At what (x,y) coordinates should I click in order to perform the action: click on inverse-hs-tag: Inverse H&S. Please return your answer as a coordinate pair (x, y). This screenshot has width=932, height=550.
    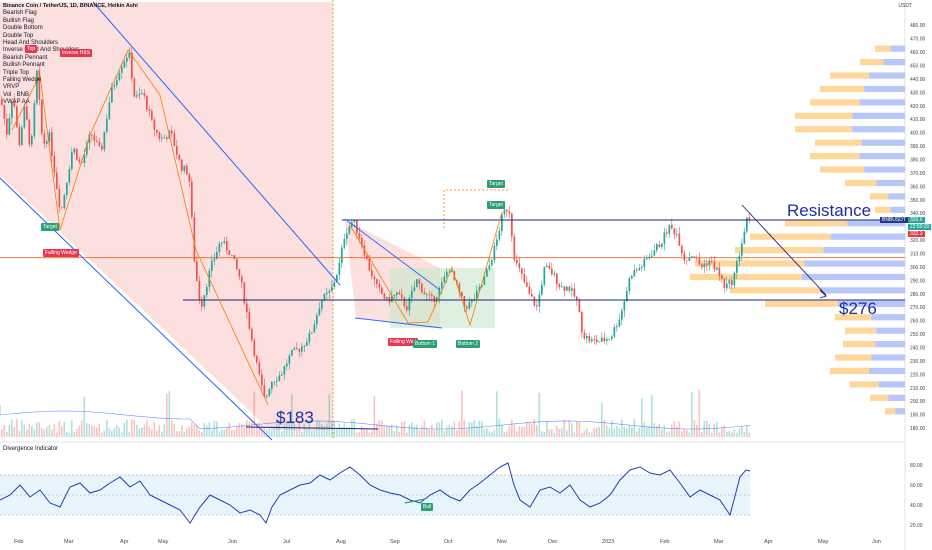
    Looking at the image, I should click on (76, 53).